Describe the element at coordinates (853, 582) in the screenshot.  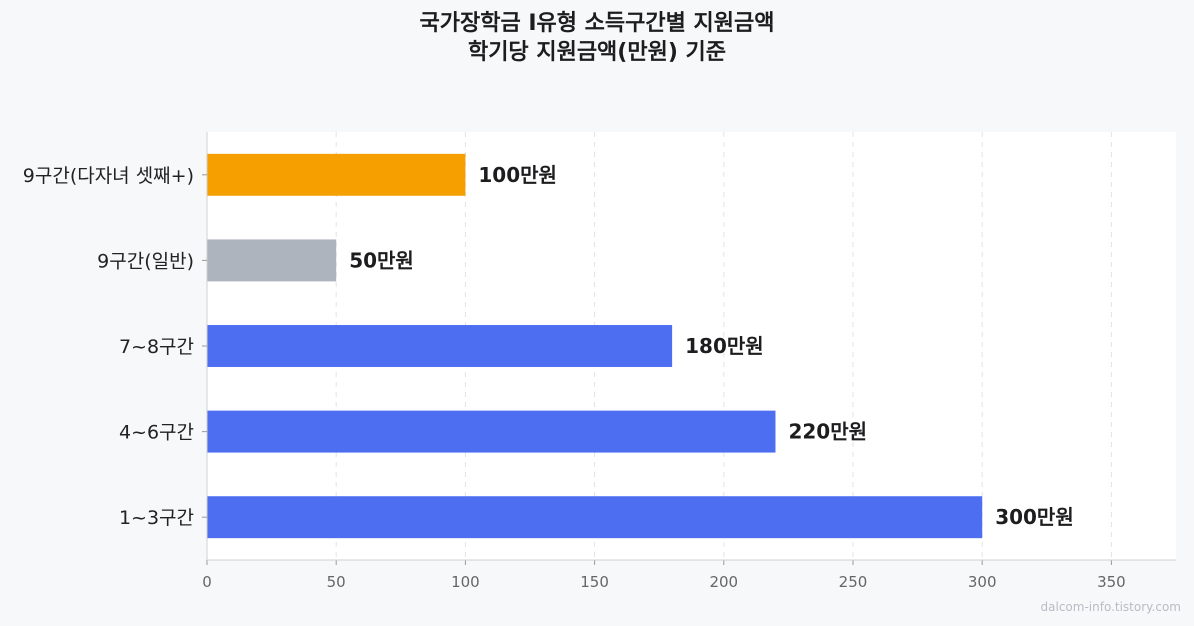
I see `x-tick-label: 250` at that location.